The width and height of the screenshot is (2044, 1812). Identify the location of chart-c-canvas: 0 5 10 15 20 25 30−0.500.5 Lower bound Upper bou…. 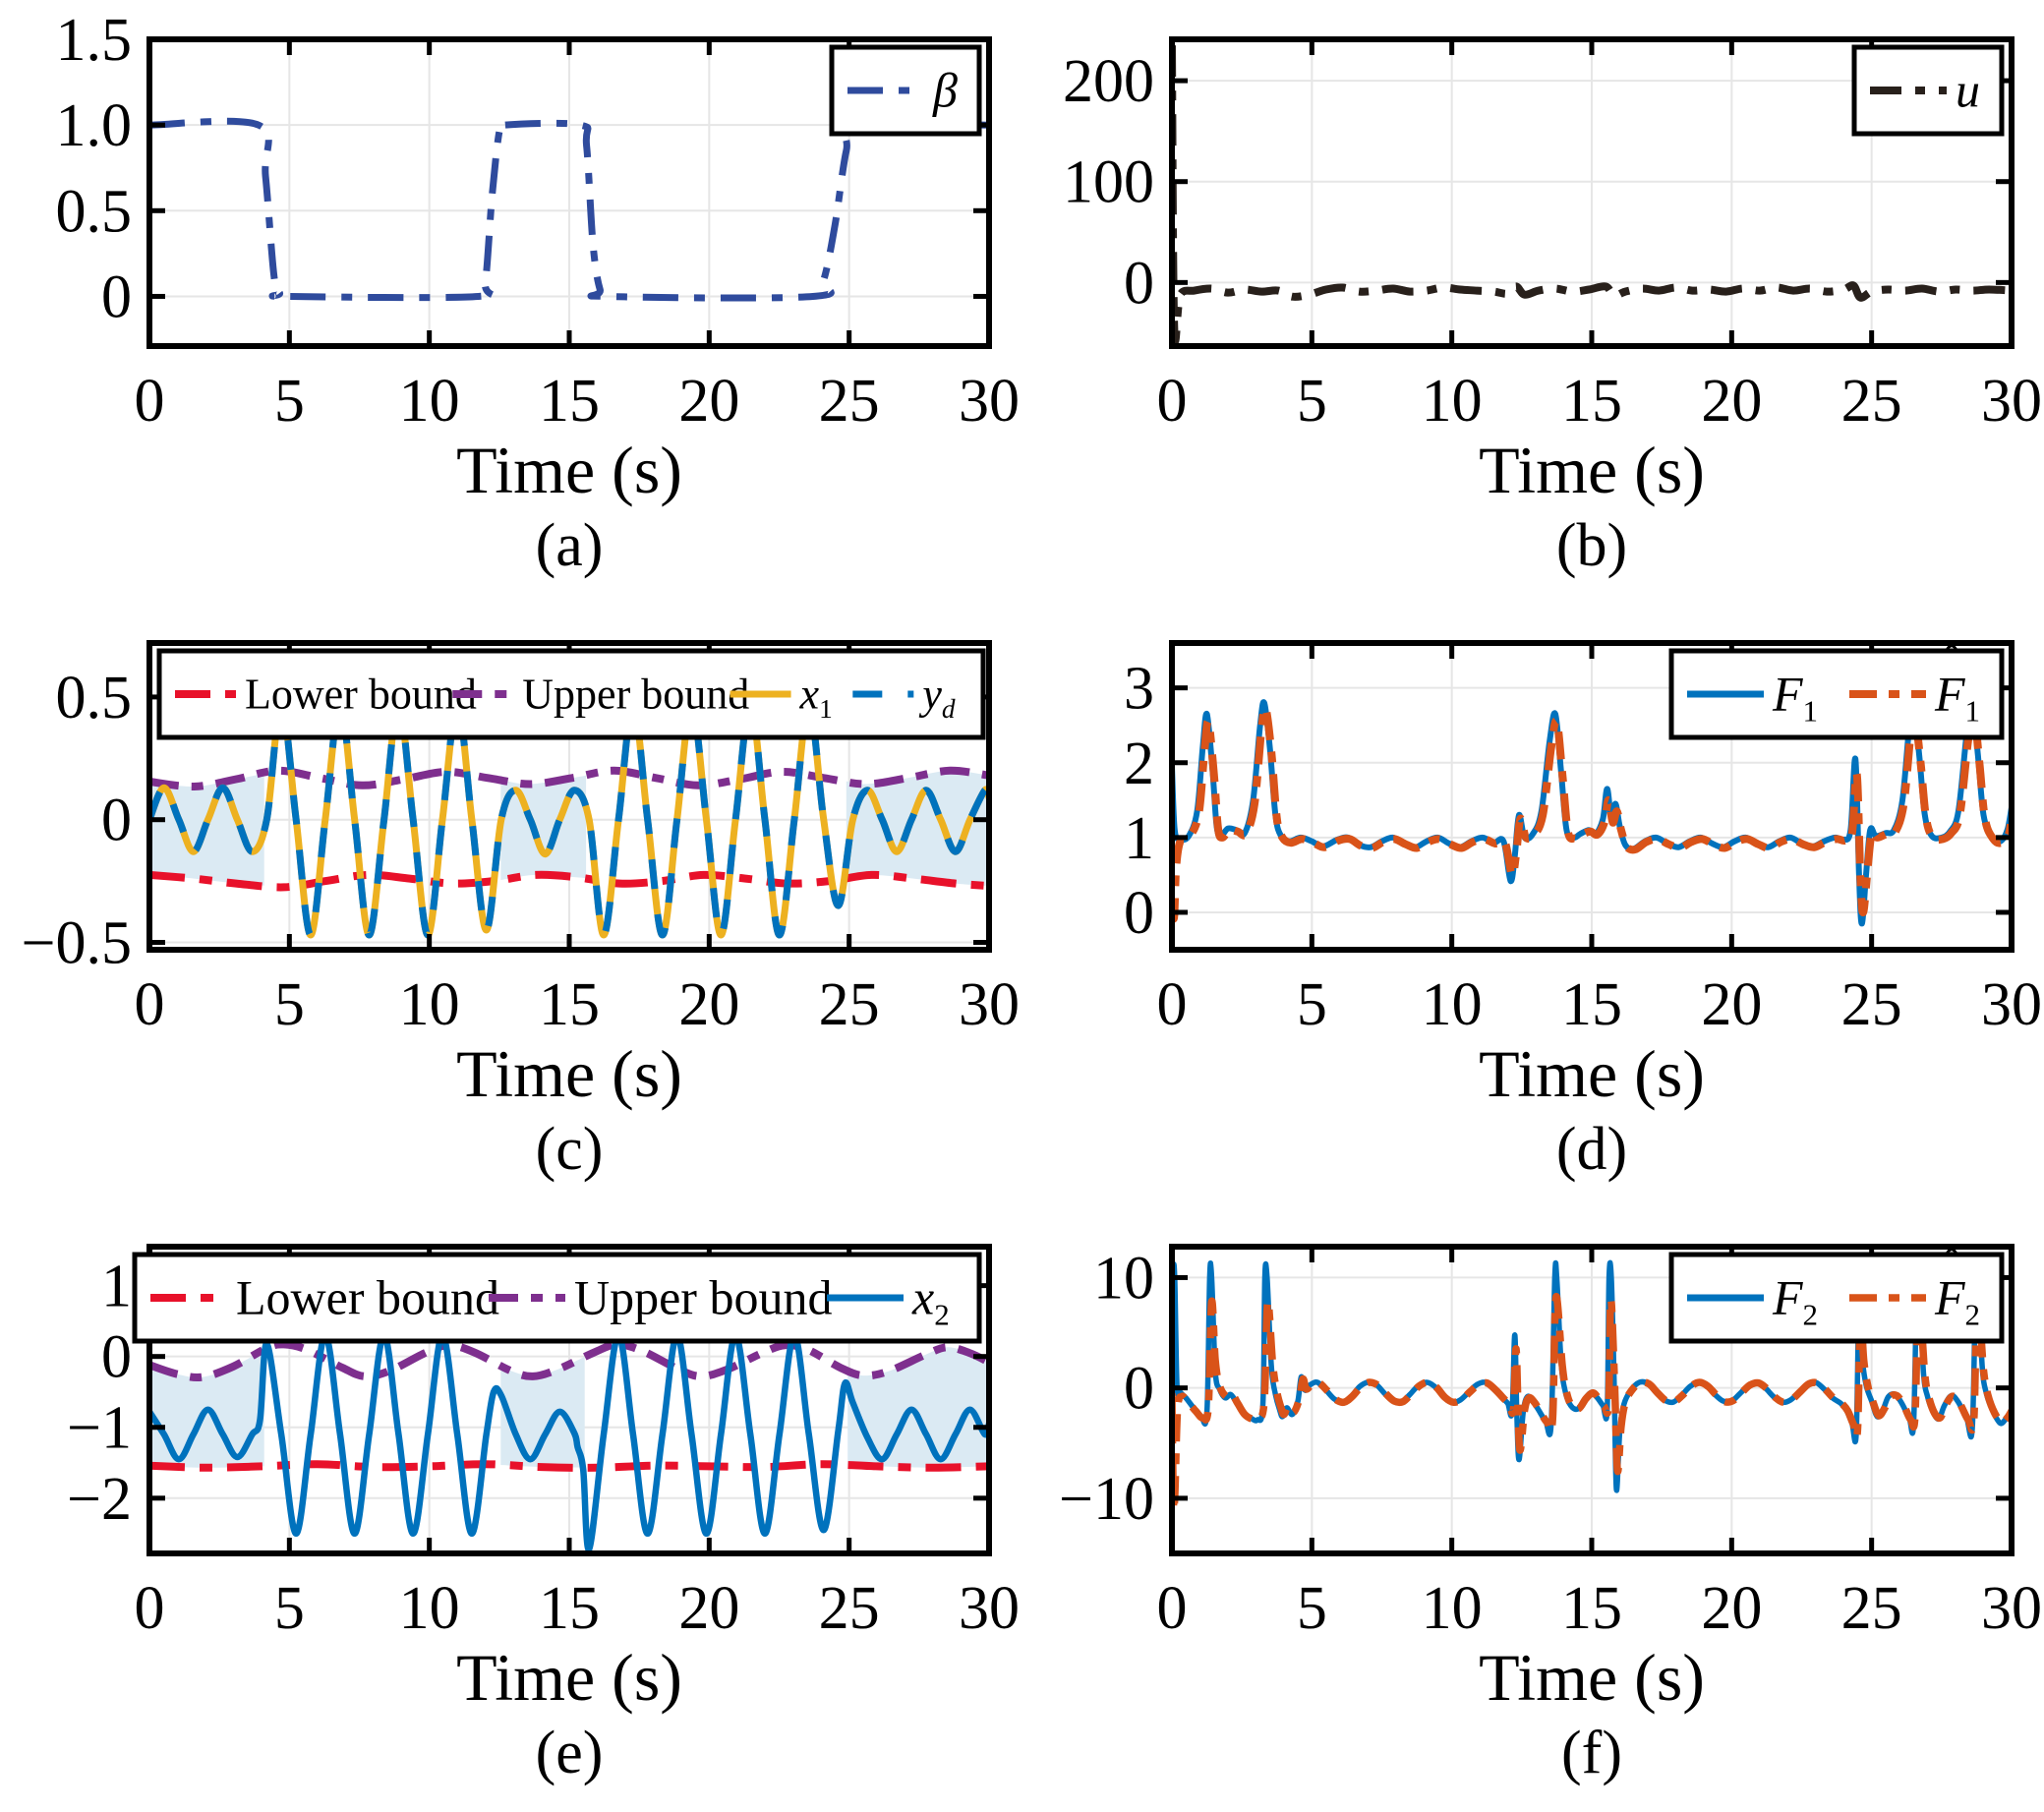
(521, 839).